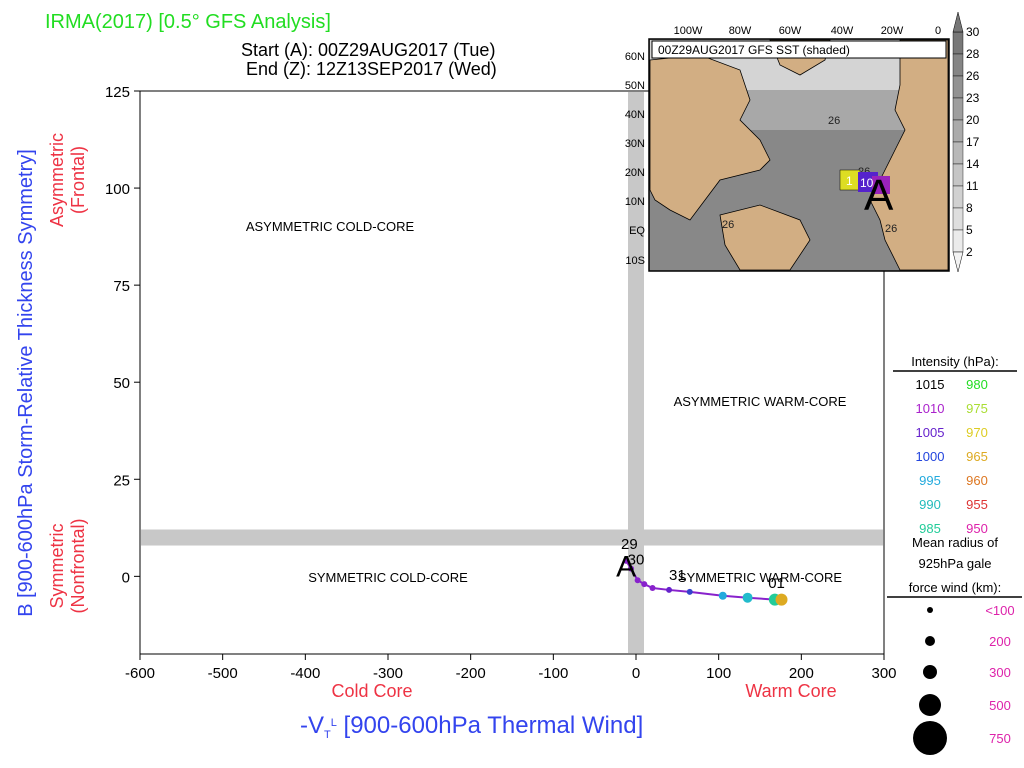  Describe the element at coordinates (553, 673) in the screenshot. I see `x-tick-label: -100` at that location.